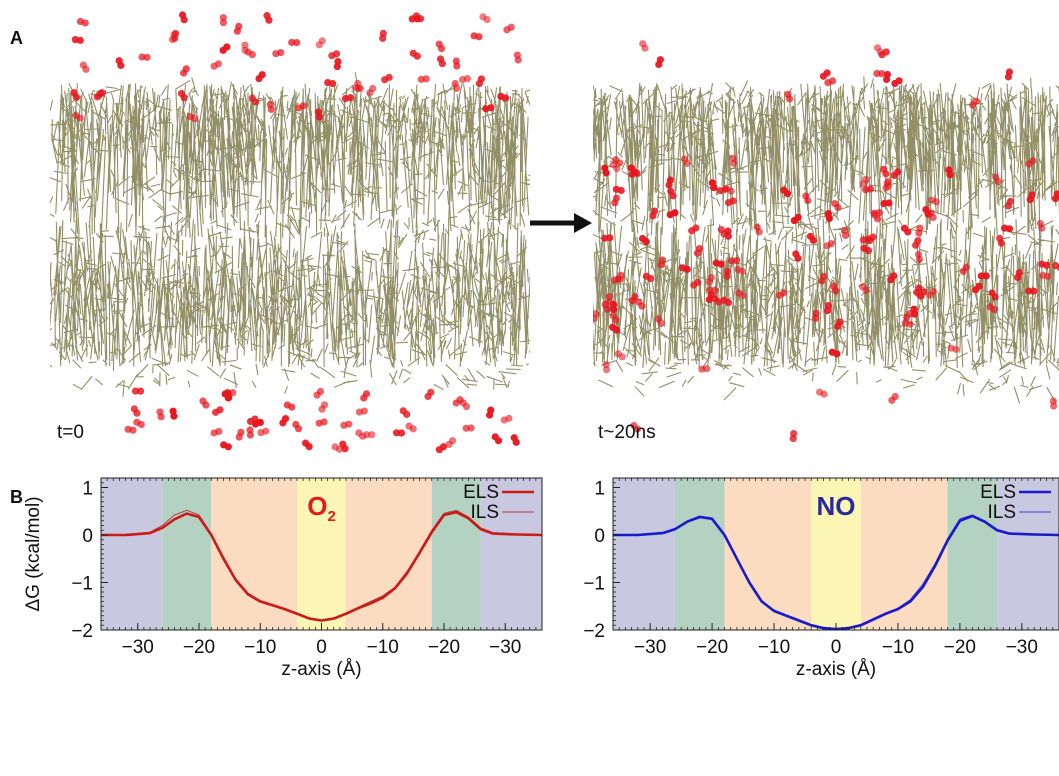 The height and width of the screenshot is (776, 1059). I want to click on time-label-final: t~20ns, so click(627, 432).